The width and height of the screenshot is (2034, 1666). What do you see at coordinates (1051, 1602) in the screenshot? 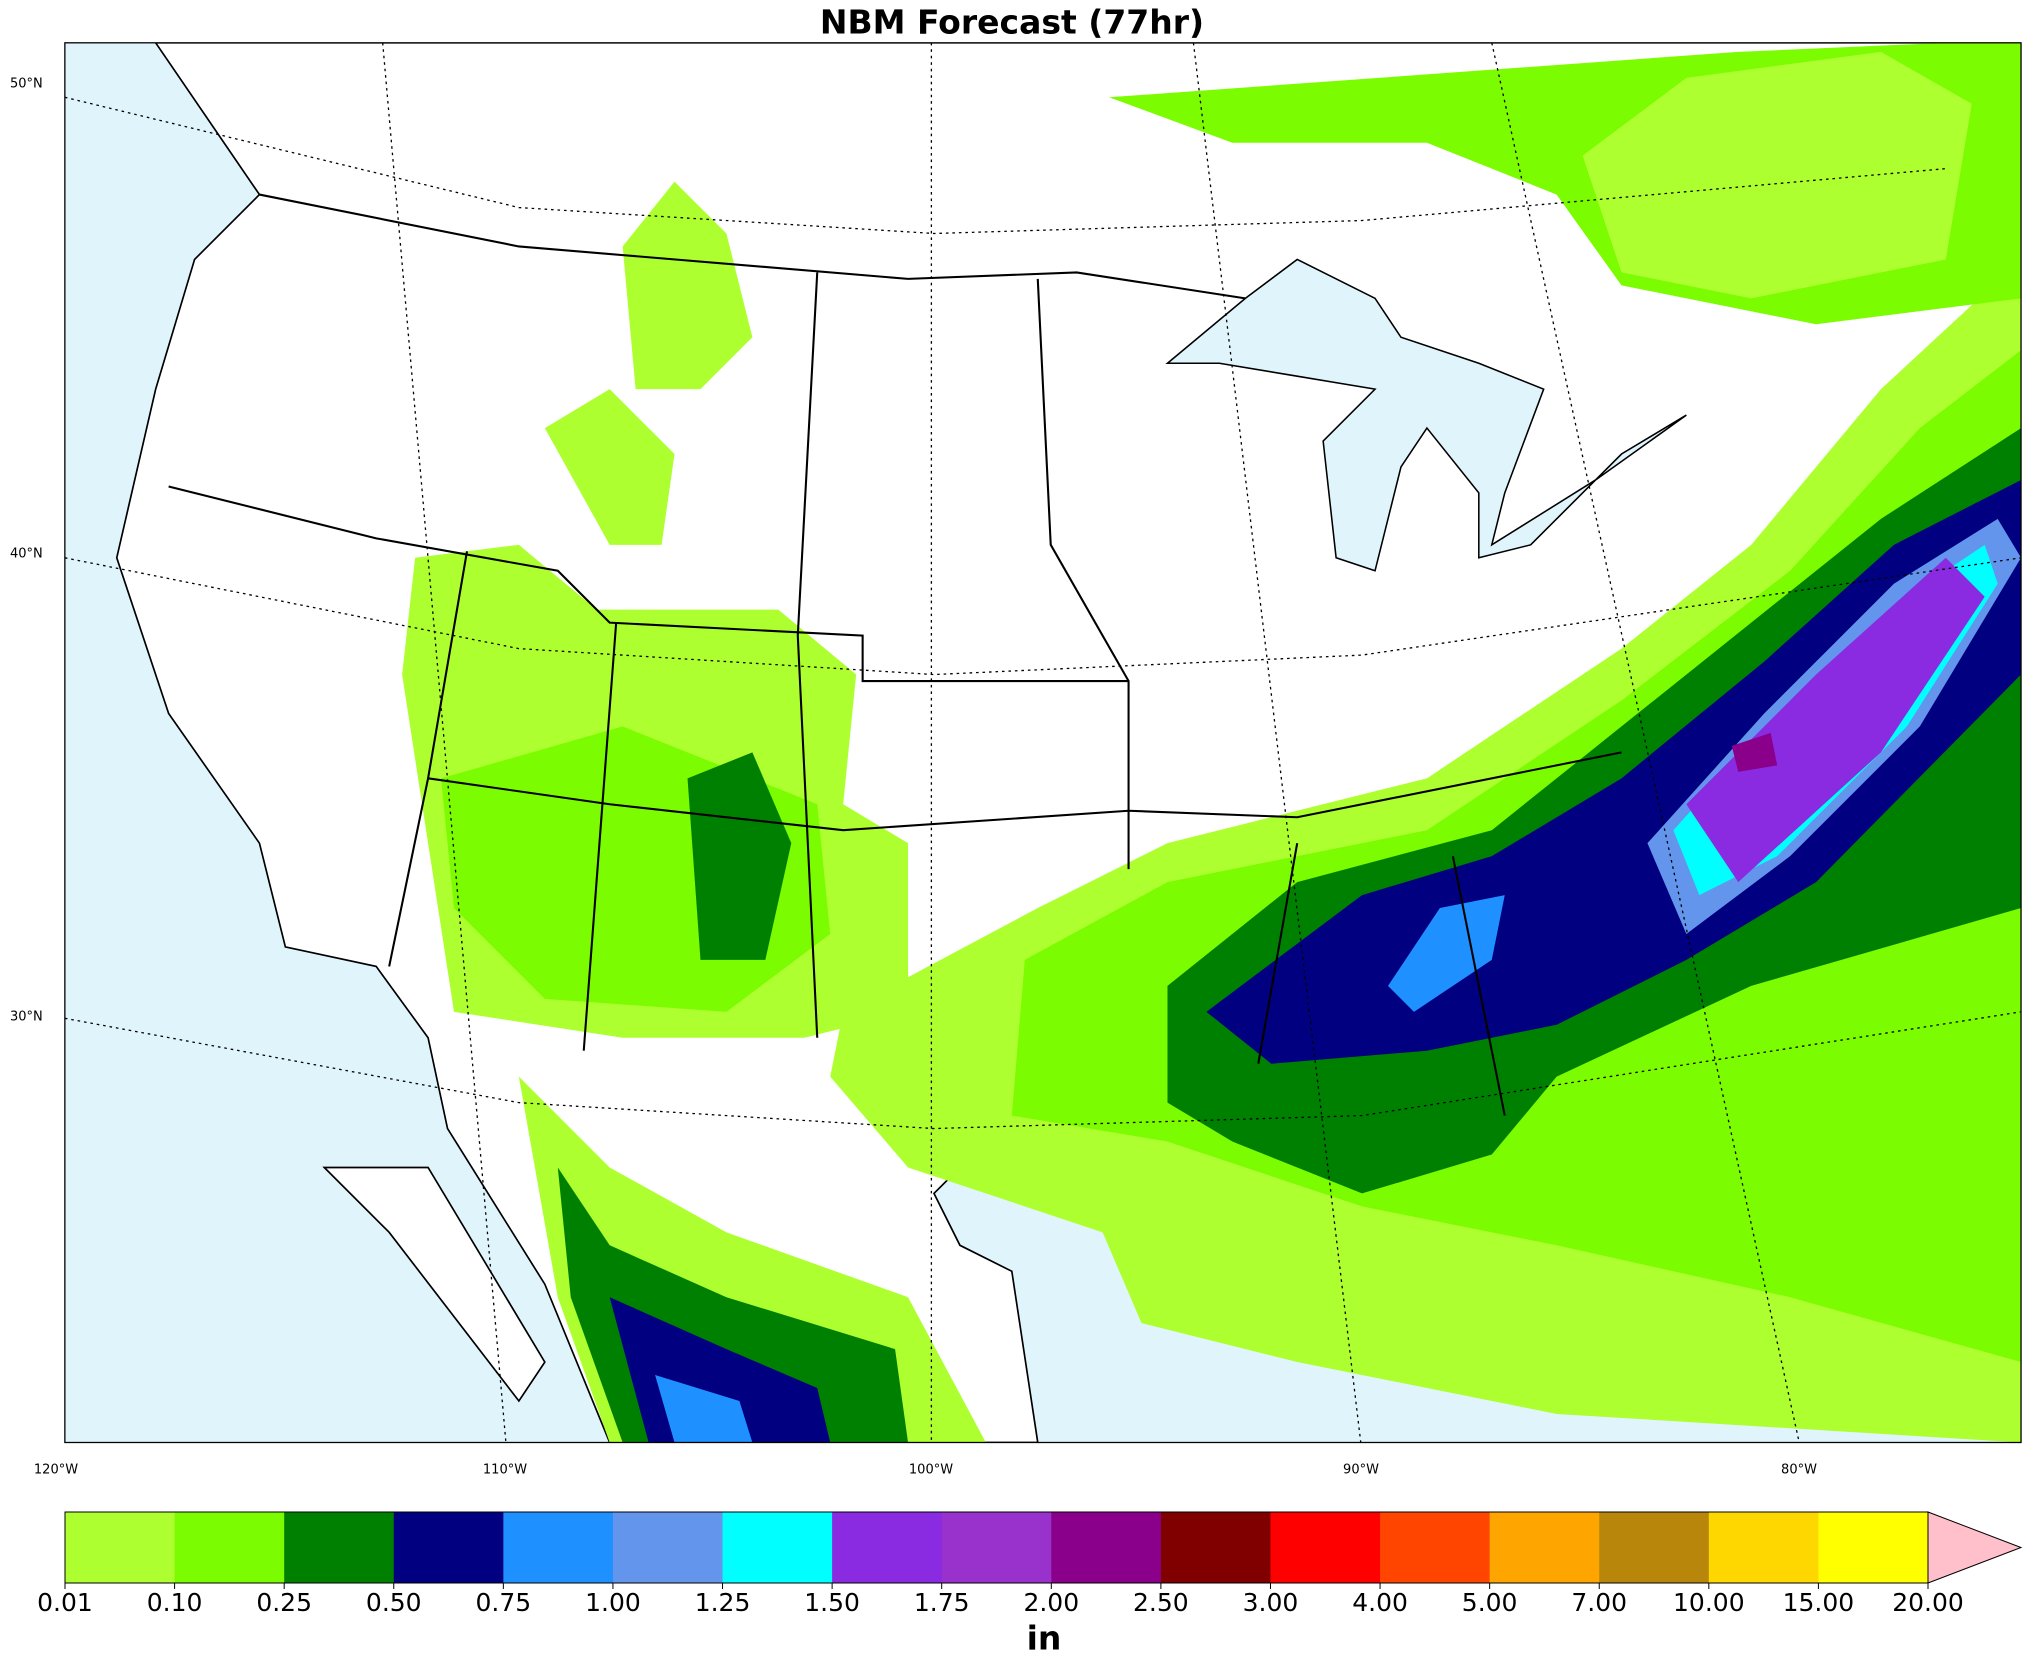
I see `colorbar-label: 2.00` at bounding box center [1051, 1602].